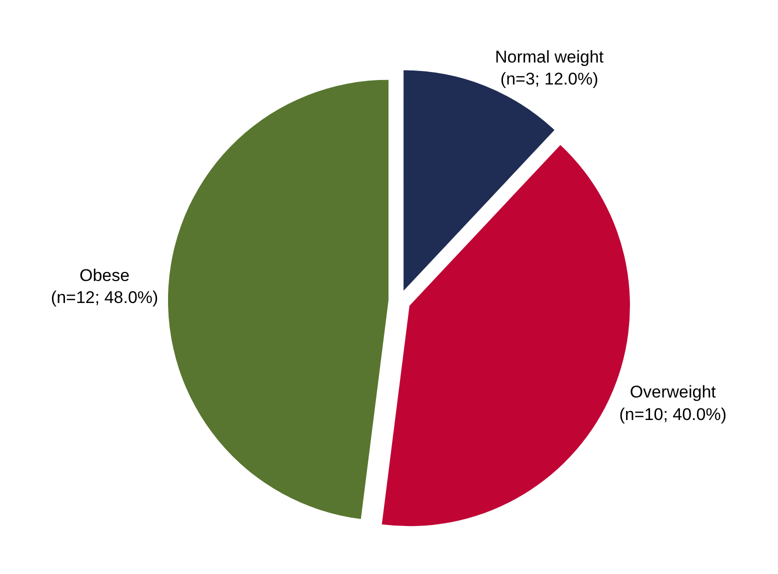  I want to click on data-label: (n=10; 40.0%), so click(673, 414).